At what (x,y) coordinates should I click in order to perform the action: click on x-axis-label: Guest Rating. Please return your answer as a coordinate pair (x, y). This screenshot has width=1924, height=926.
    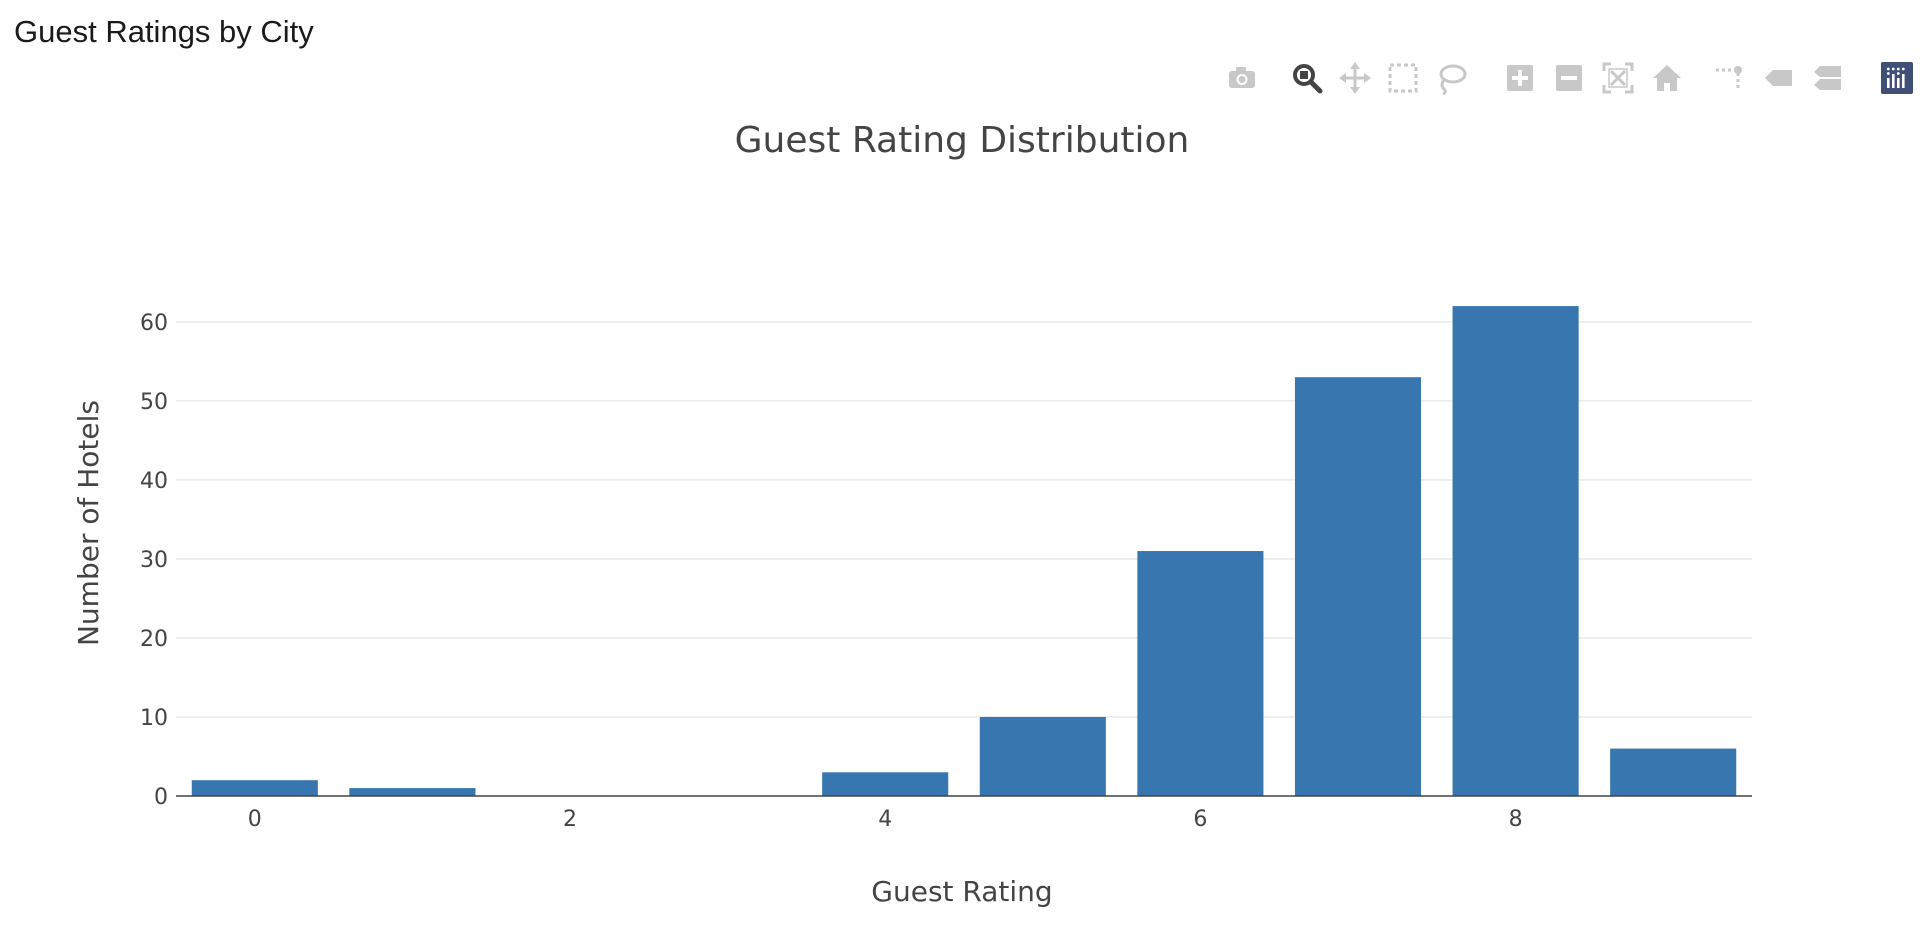
    Looking at the image, I should click on (961, 891).